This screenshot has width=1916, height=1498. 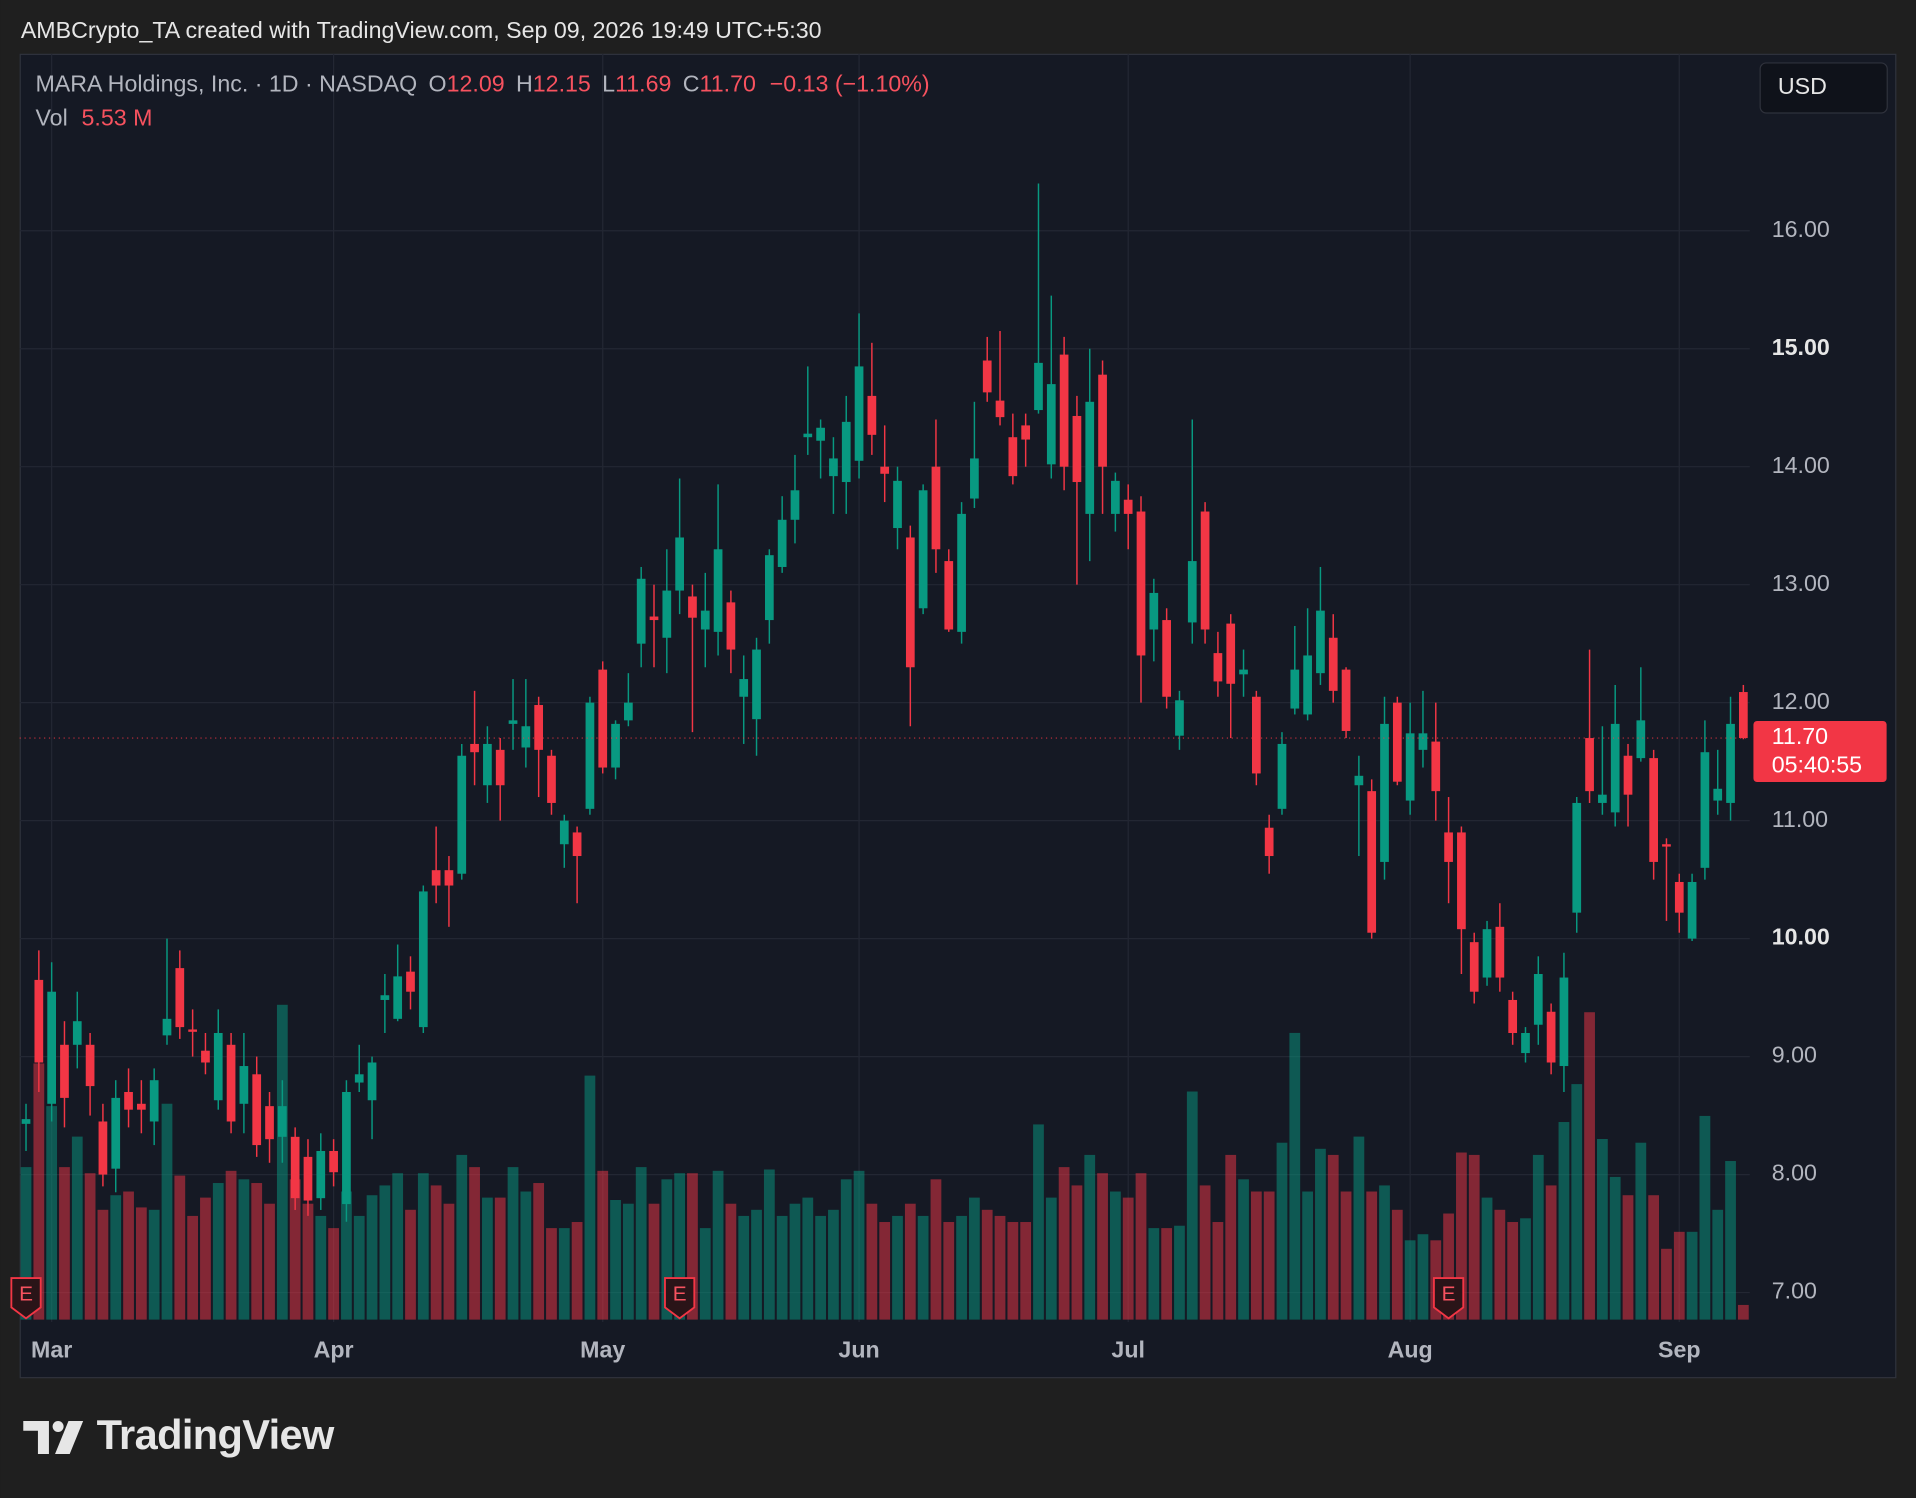 I want to click on currency-button: USD, so click(x=1823, y=88).